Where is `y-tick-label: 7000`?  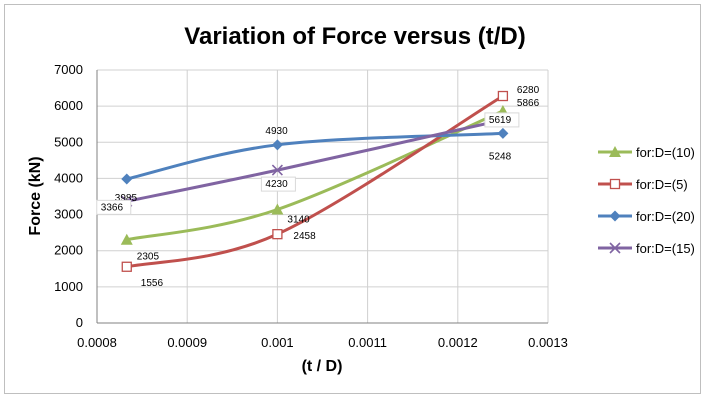
y-tick-label: 7000 is located at coordinates (68, 69).